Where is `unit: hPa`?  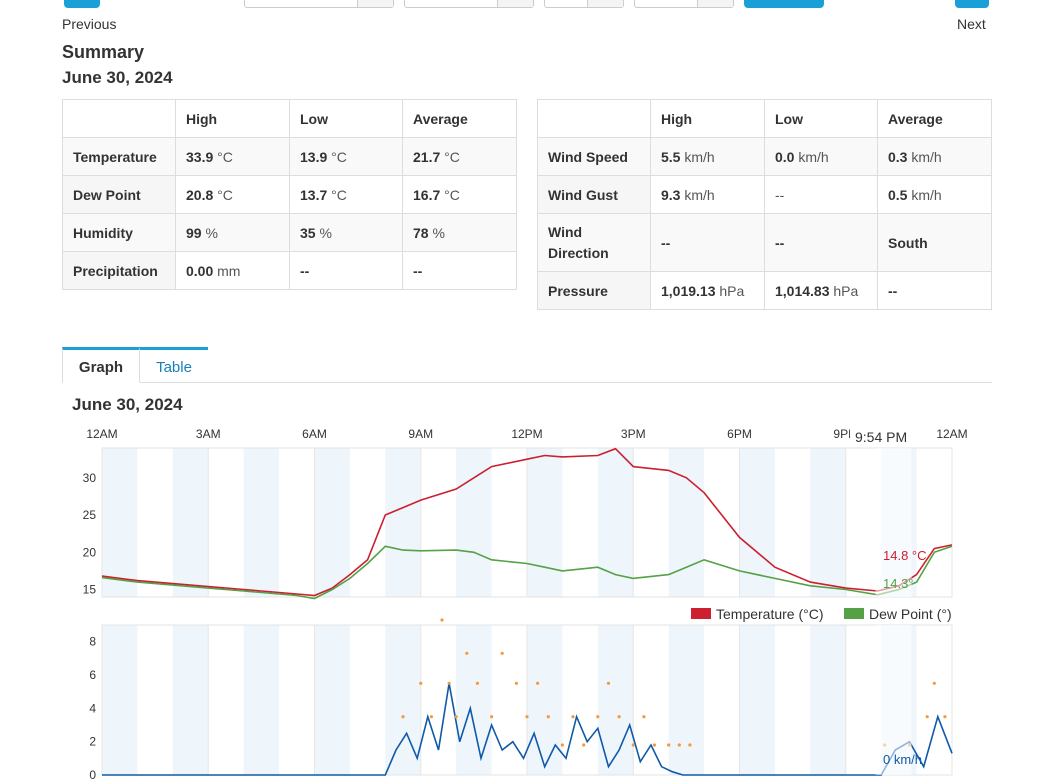 unit: hPa is located at coordinates (732, 290).